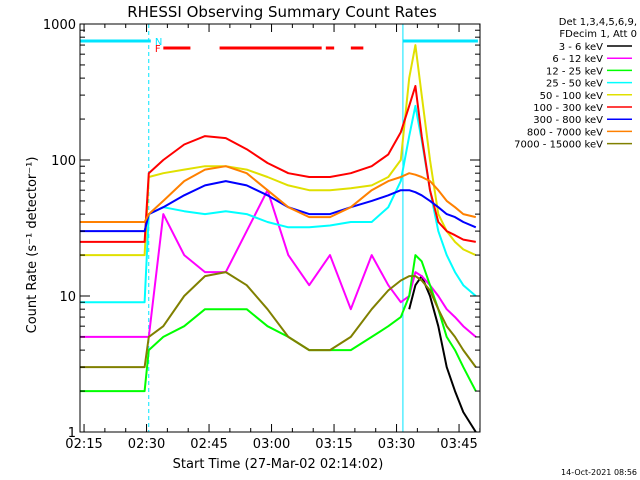 The width and height of the screenshot is (640, 480). I want to click on y-tick-label: 100, so click(63, 161).